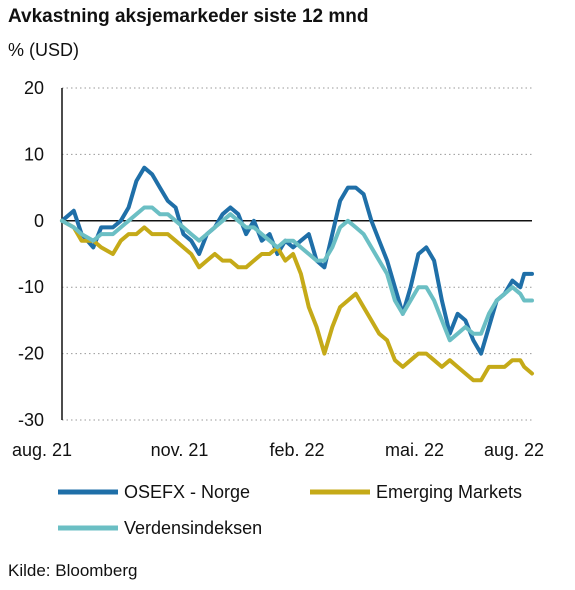 The height and width of the screenshot is (590, 575). What do you see at coordinates (42, 450) in the screenshot?
I see `x-tick-label: aug. 21` at bounding box center [42, 450].